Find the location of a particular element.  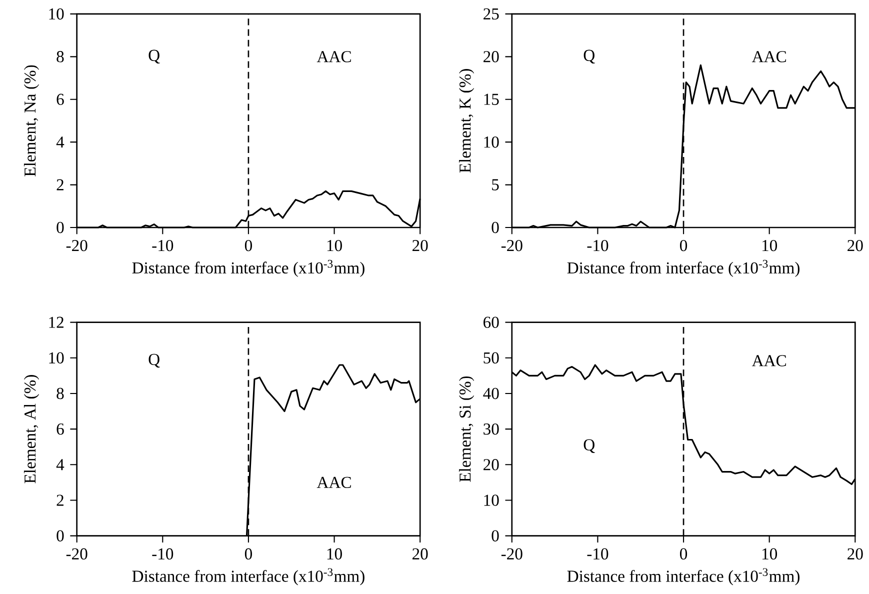

y-tick-label: 15 is located at coordinates (491, 100).